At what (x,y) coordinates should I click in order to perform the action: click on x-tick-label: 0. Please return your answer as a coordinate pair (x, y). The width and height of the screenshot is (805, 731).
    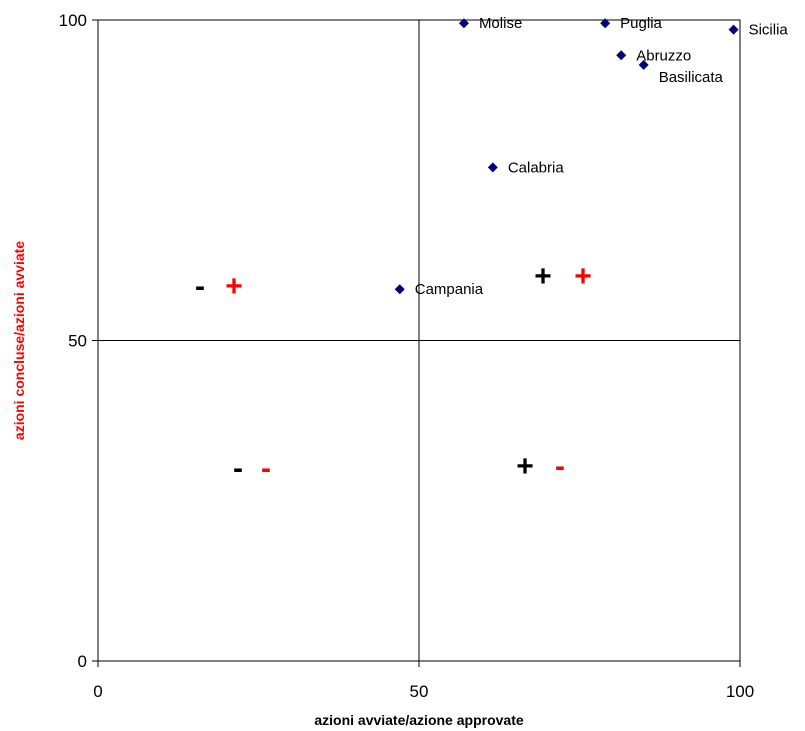
    Looking at the image, I should click on (97, 691).